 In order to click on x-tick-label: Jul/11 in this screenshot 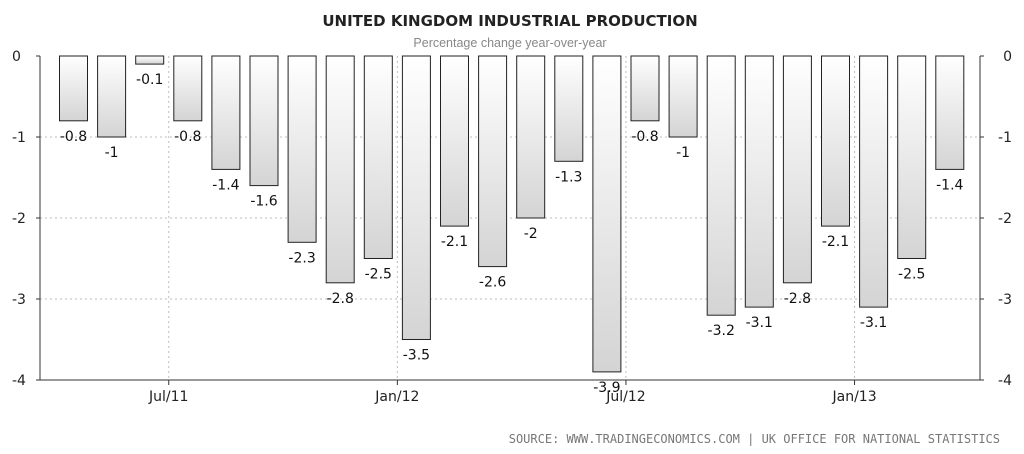, I will do `click(168, 397)`.